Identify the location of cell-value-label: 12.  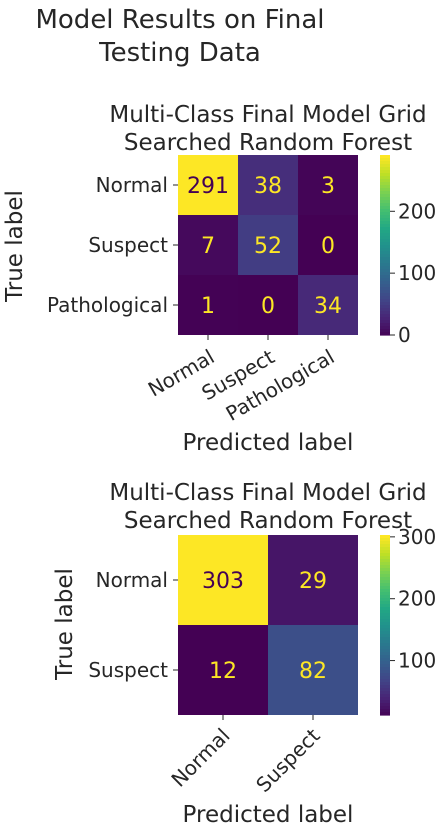
(223, 671).